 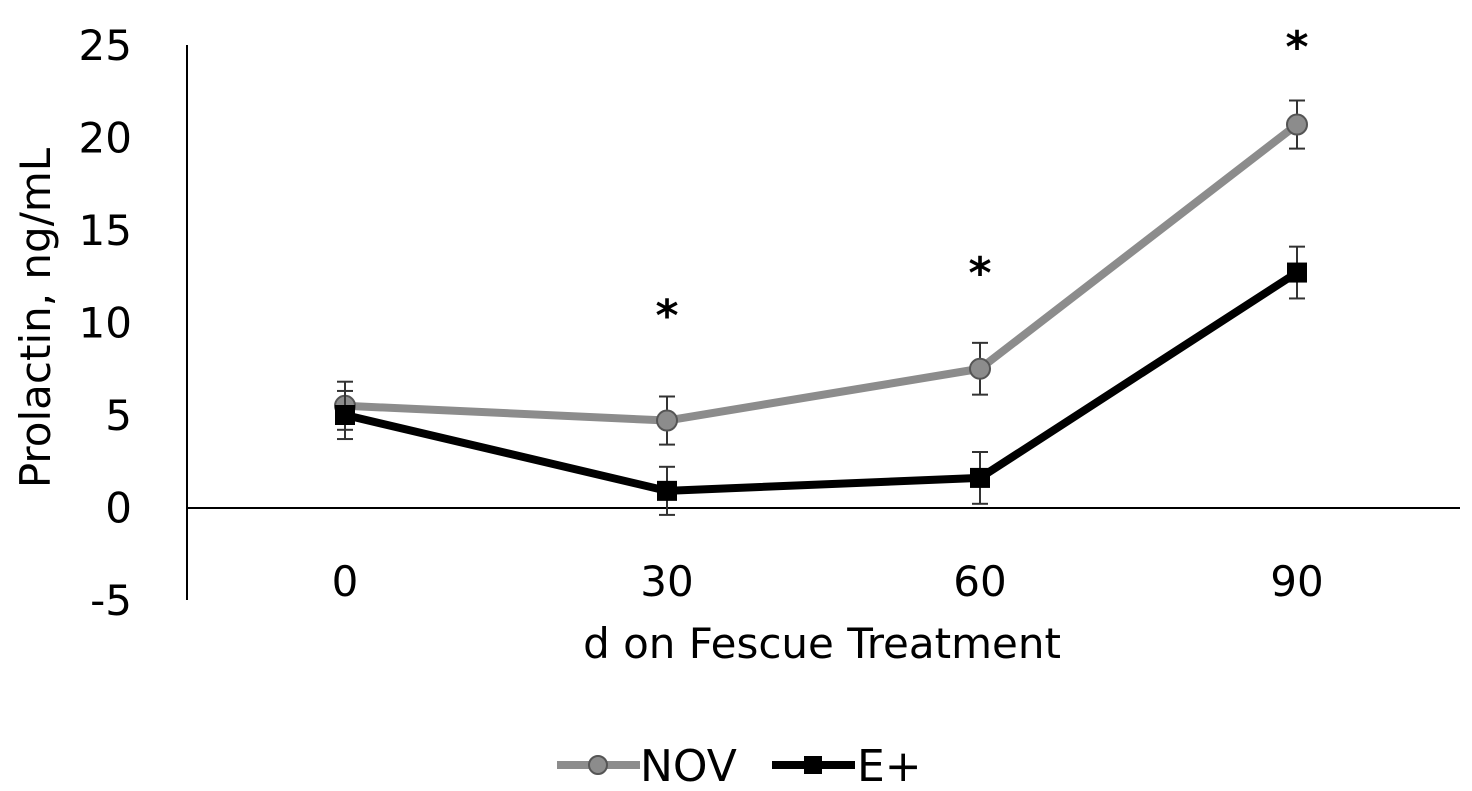 What do you see at coordinates (688, 766) in the screenshot?
I see `legend-label-nov: NOV` at bounding box center [688, 766].